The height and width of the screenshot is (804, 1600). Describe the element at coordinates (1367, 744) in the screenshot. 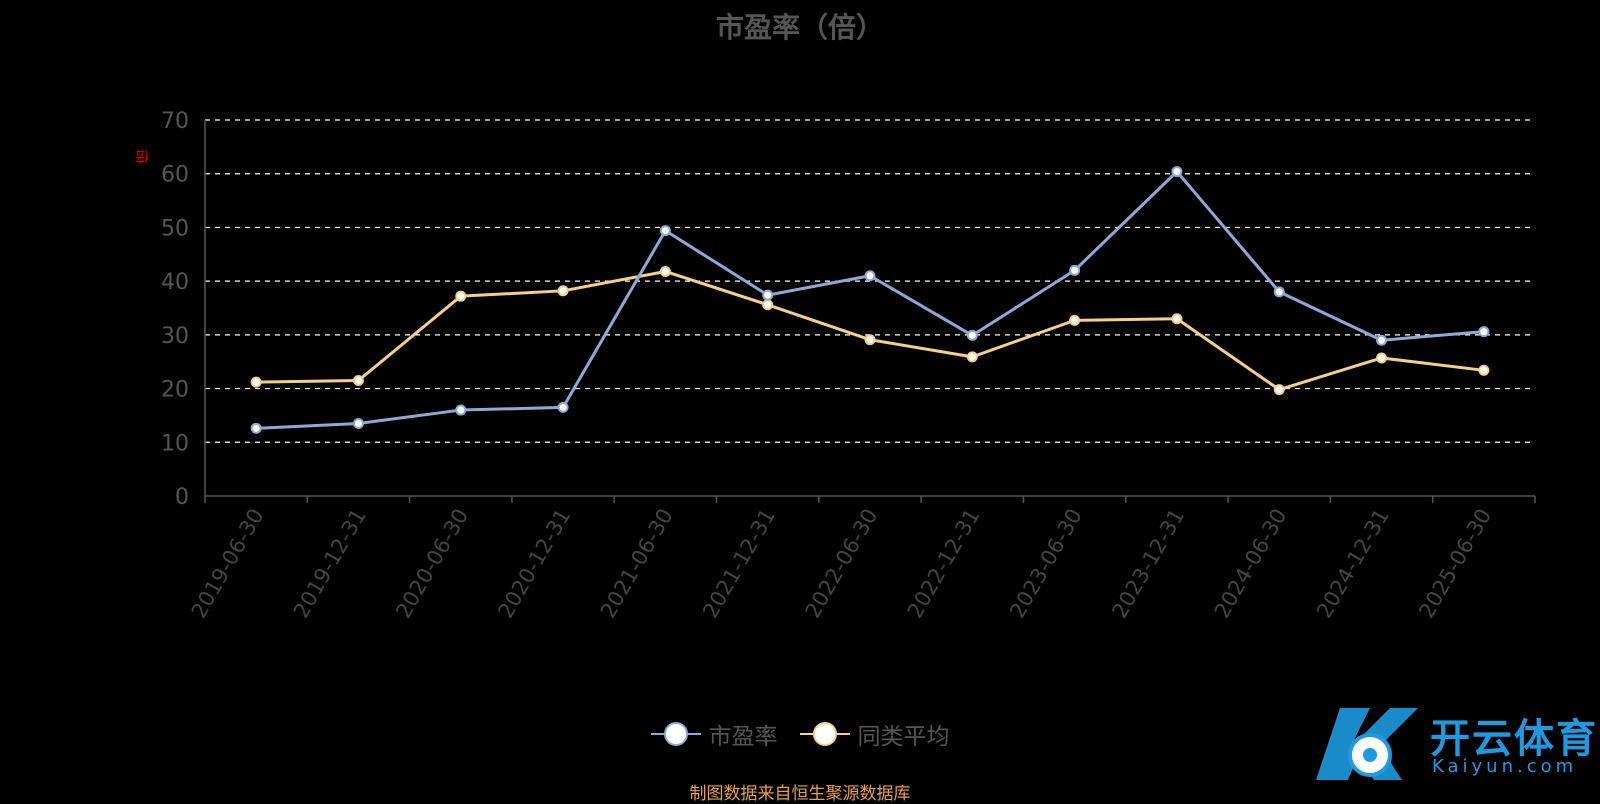

I see `kaiyun-logo` at that location.